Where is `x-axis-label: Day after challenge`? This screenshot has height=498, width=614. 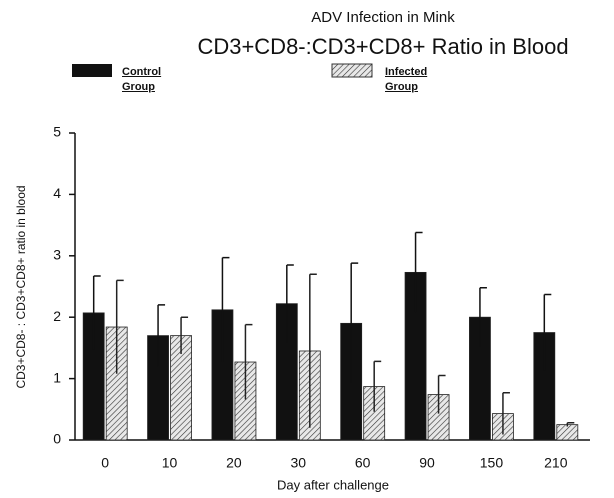 x-axis-label: Day after challenge is located at coordinates (333, 484).